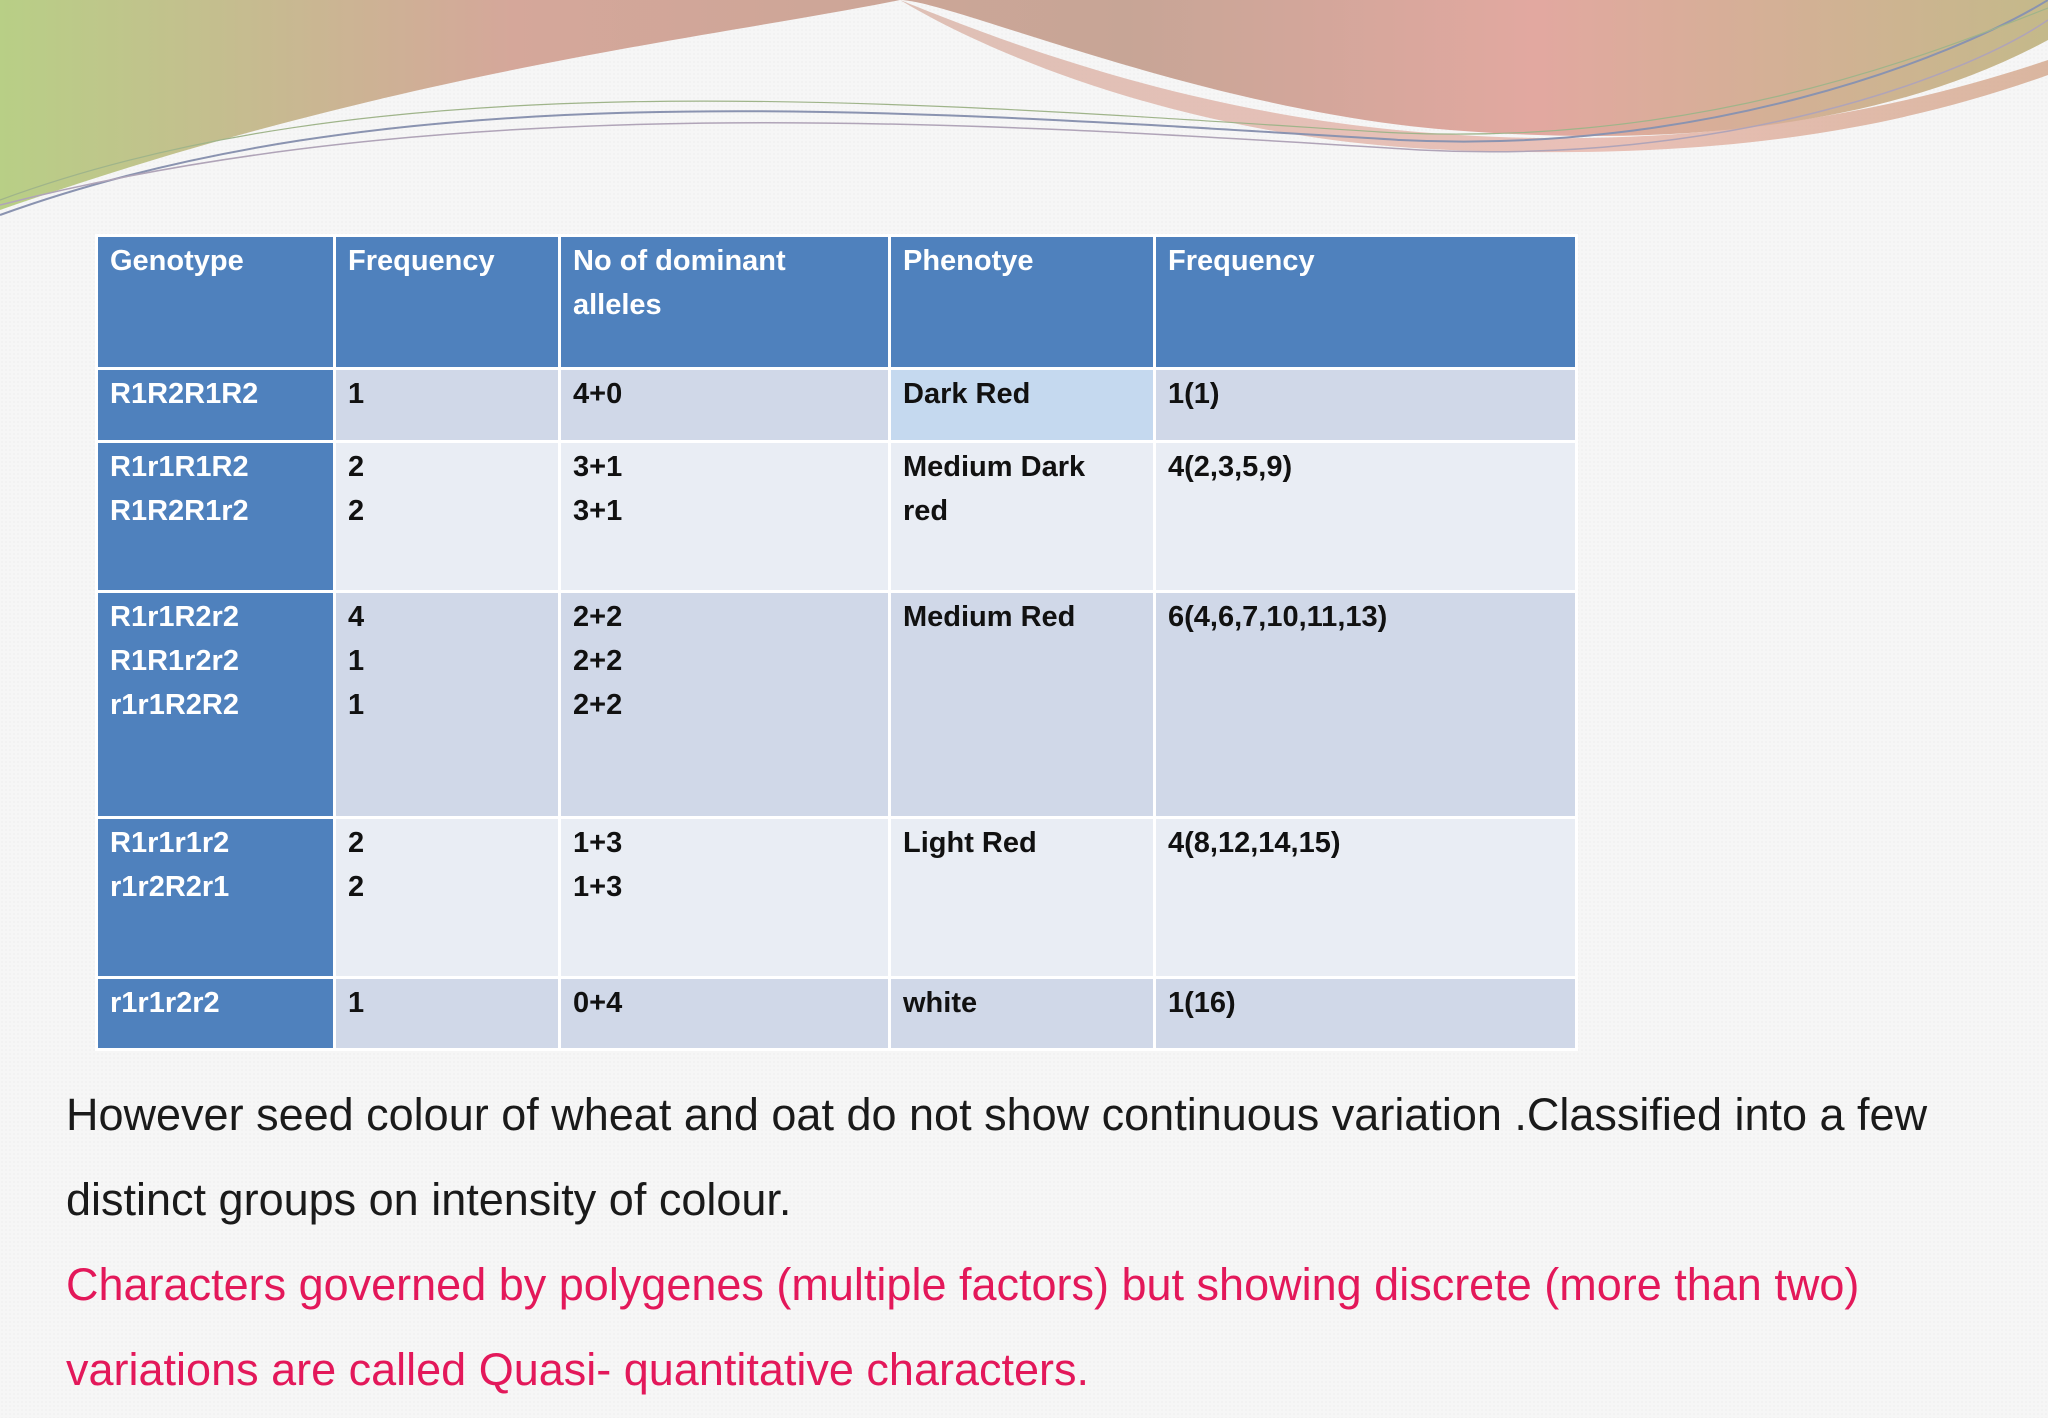 The height and width of the screenshot is (1418, 2048). What do you see at coordinates (1022, 1013) in the screenshot?
I see `phenotype-cell: white` at bounding box center [1022, 1013].